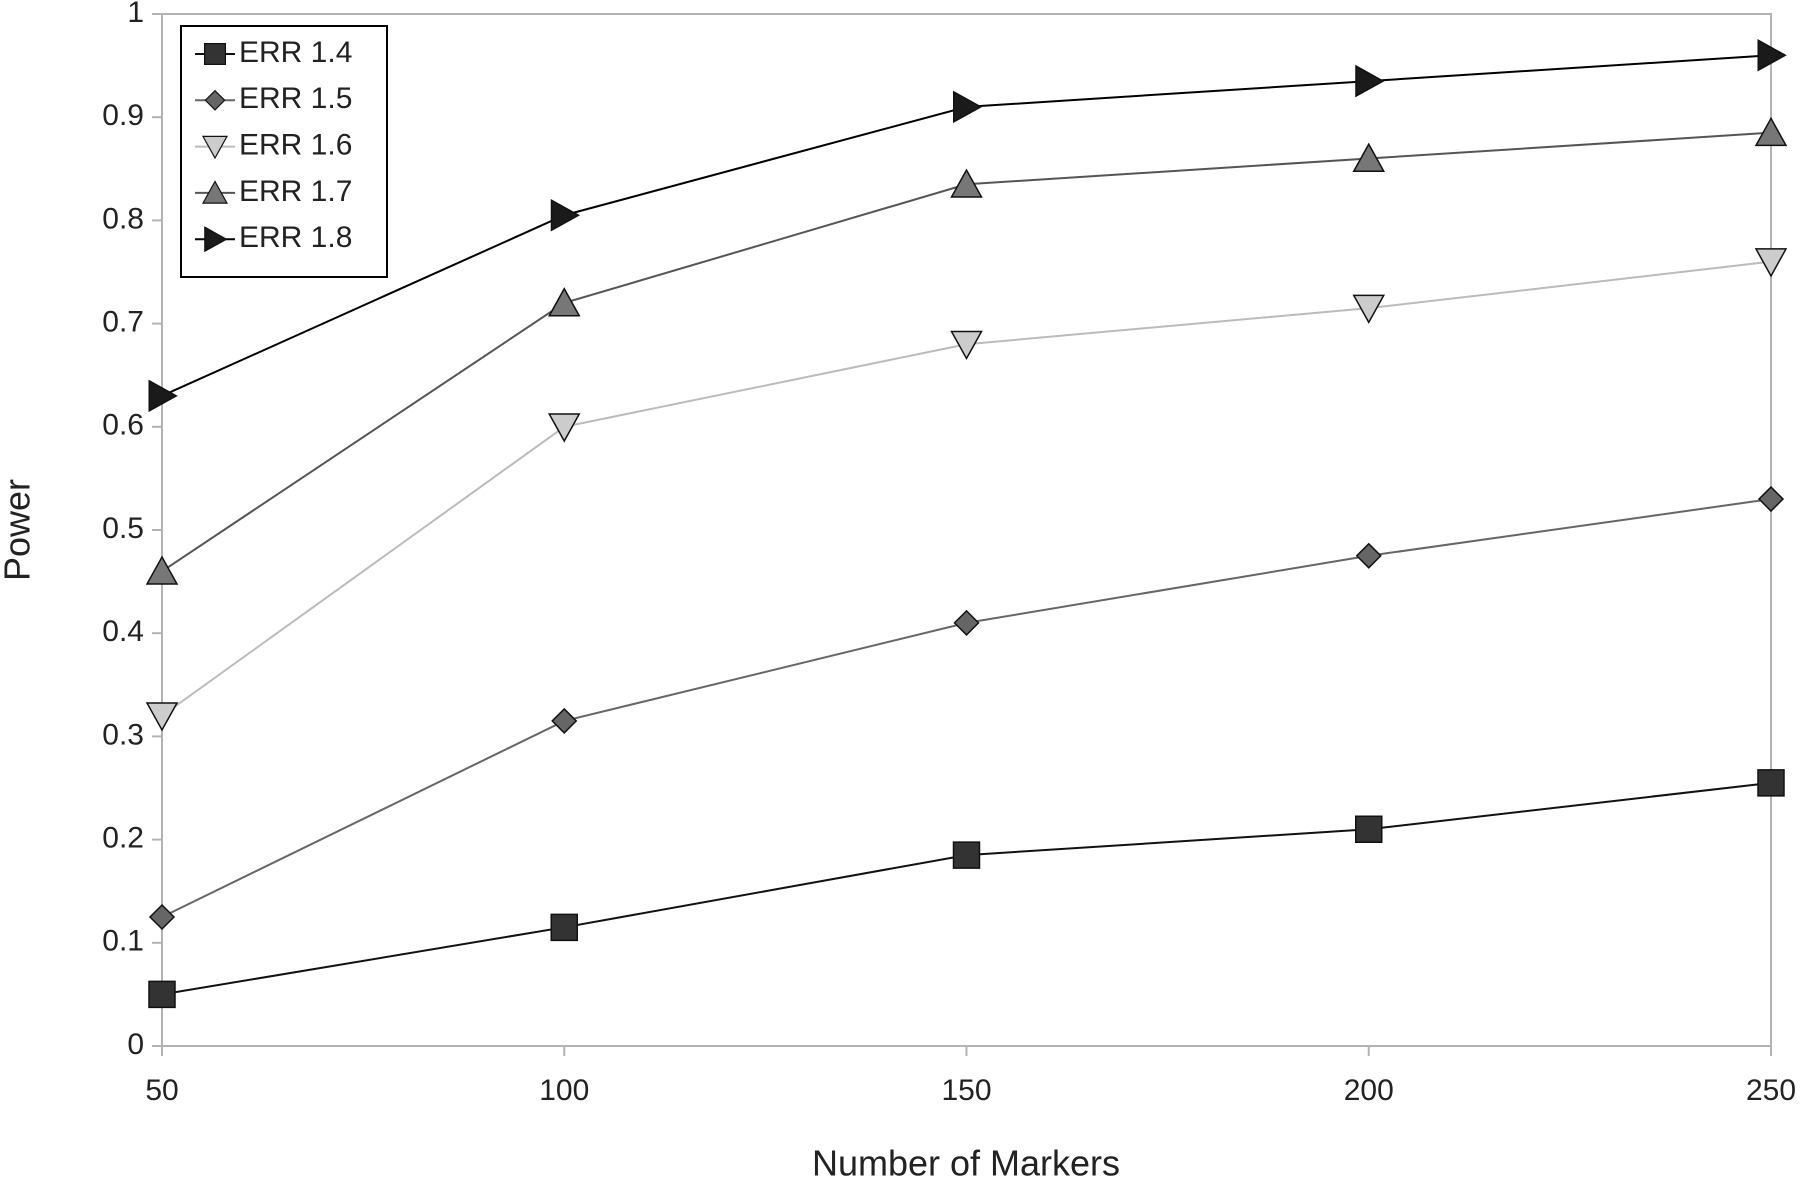 The image size is (1800, 1181). I want to click on legend-label: ERR 1.7, so click(295, 191).